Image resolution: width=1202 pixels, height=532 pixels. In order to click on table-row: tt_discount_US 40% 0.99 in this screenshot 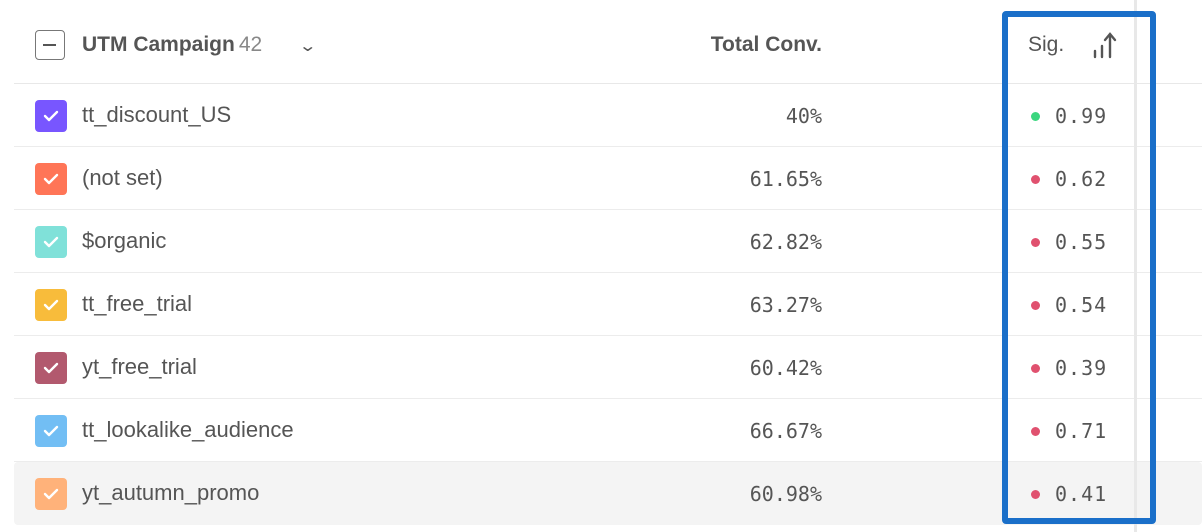, I will do `click(608, 115)`.